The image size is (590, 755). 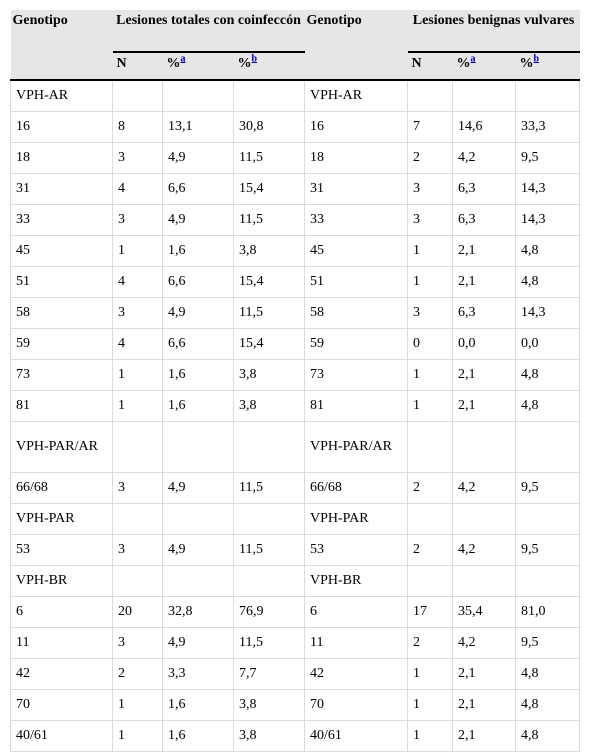 What do you see at coordinates (295, 158) in the screenshot?
I see `table-row: 18 3 4,9 11,5 18 2 4,2 9,5` at bounding box center [295, 158].